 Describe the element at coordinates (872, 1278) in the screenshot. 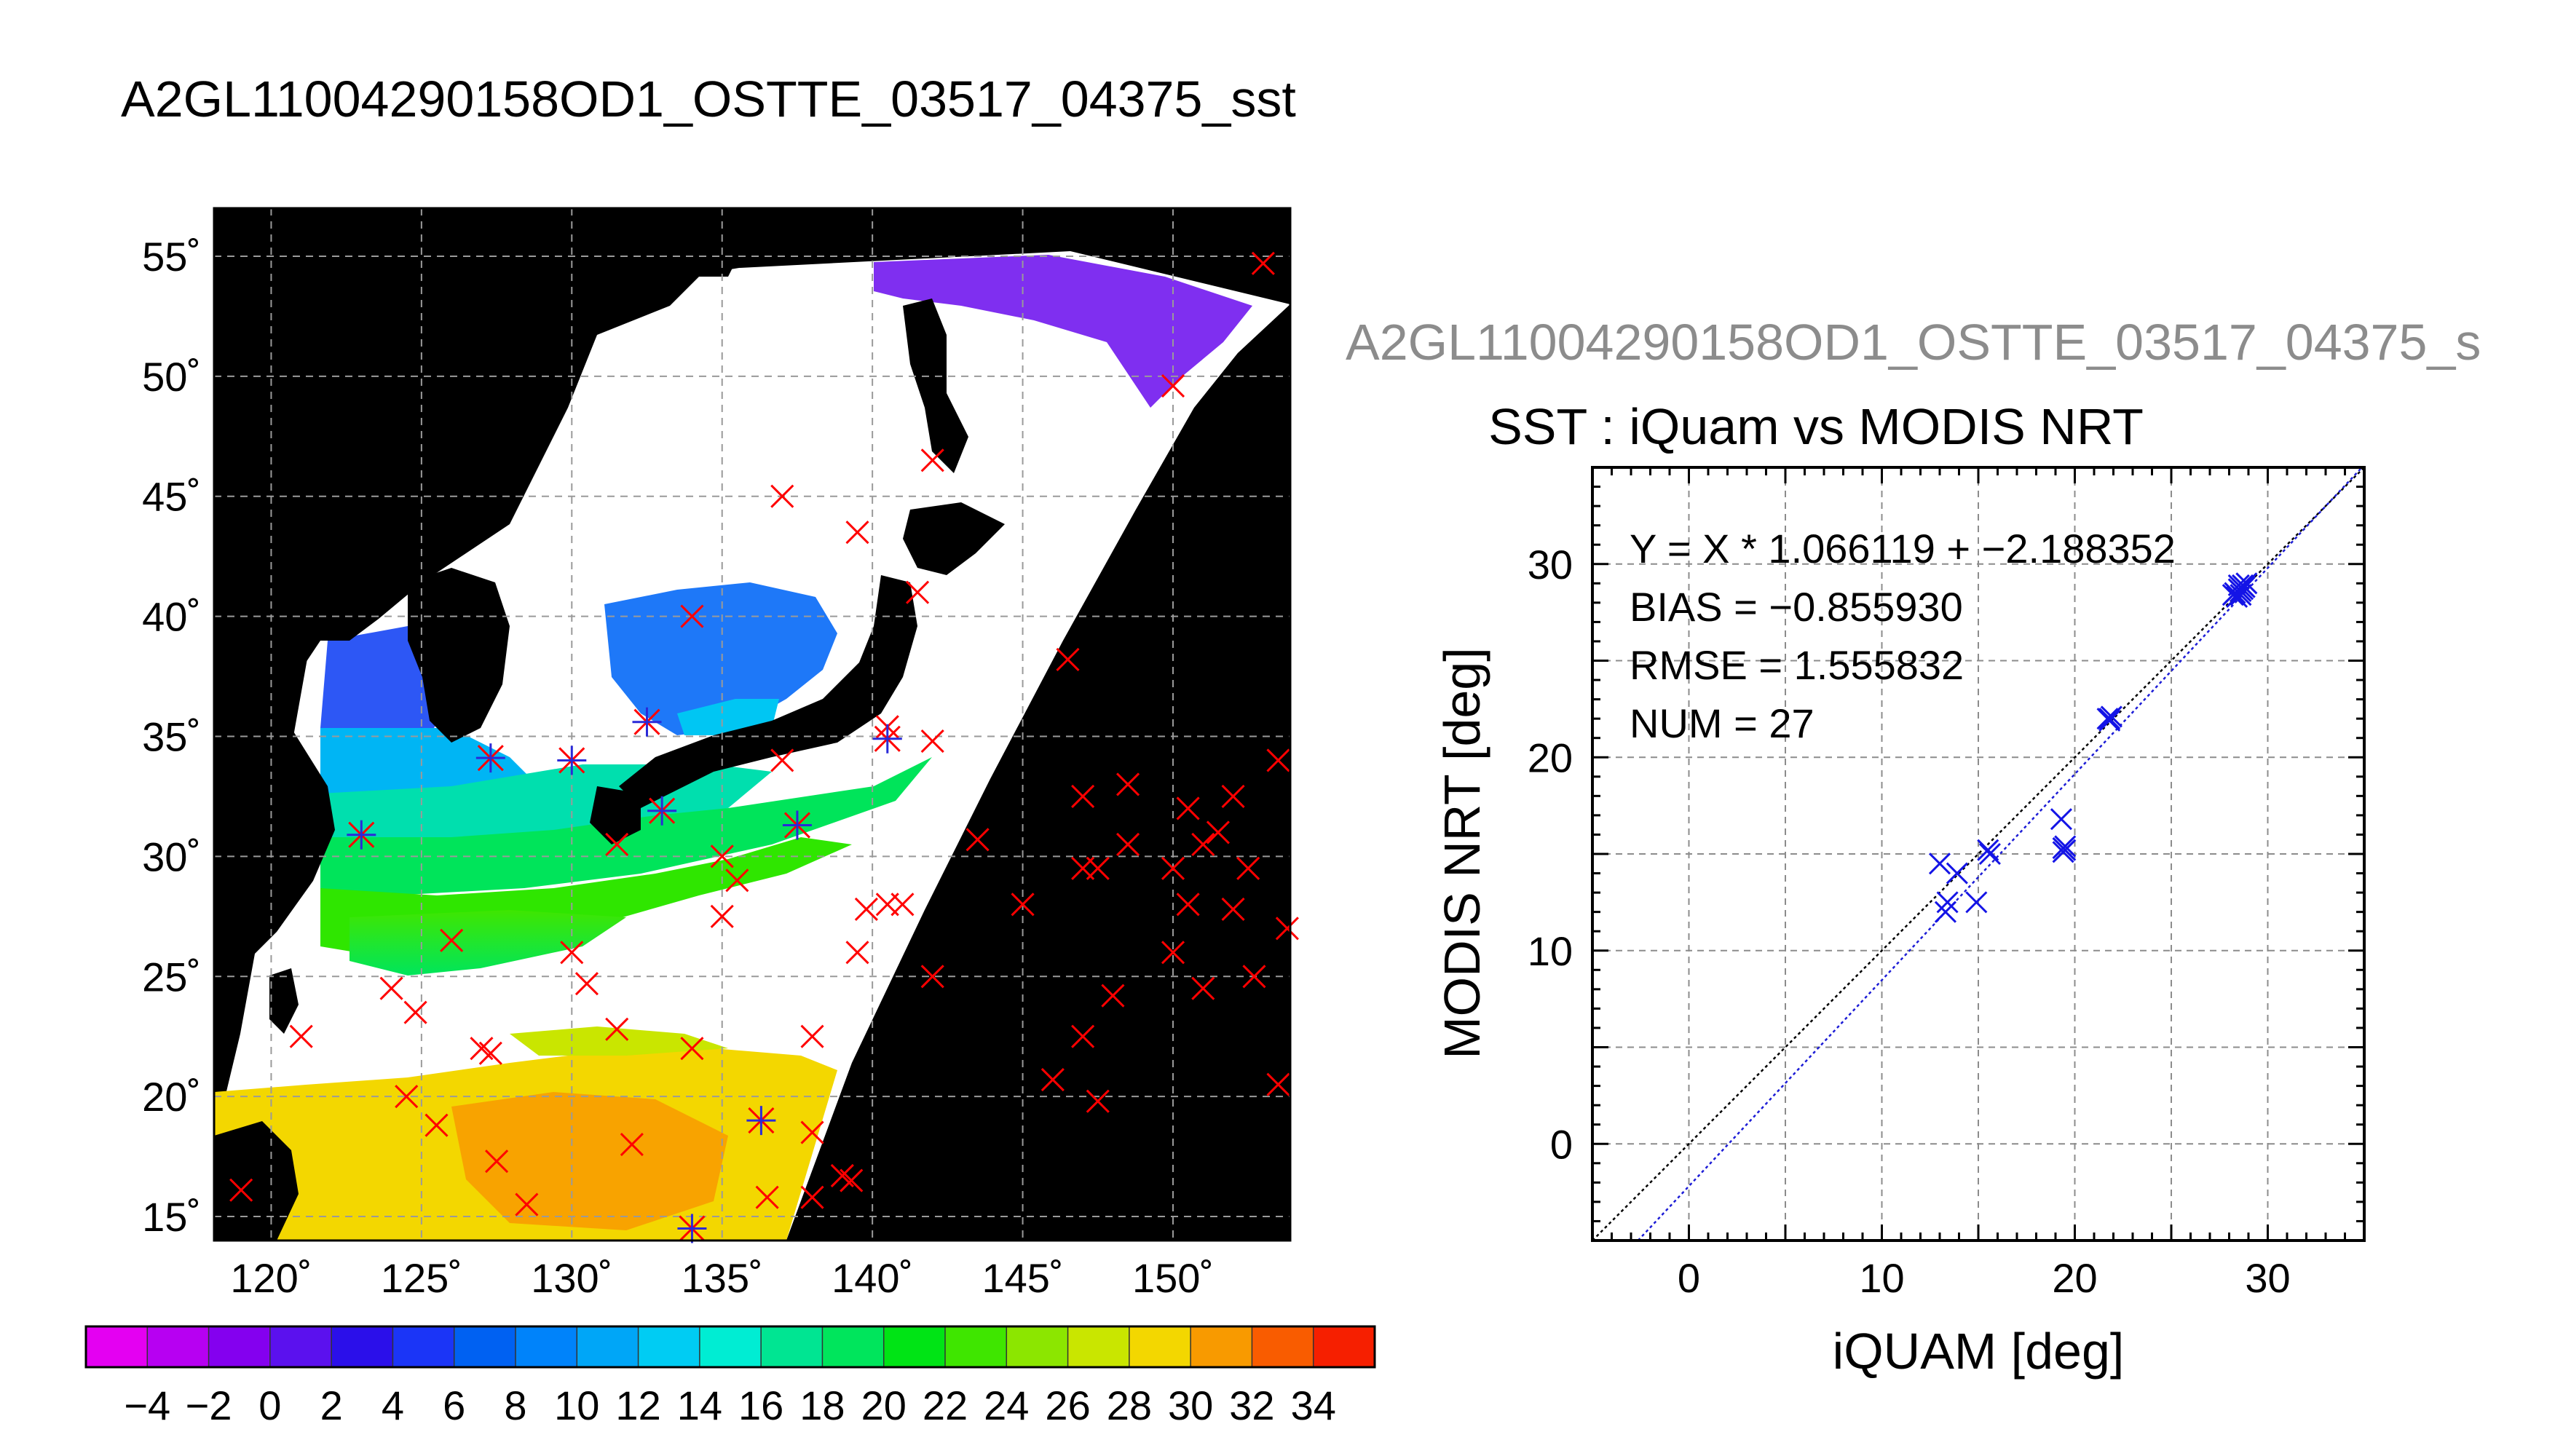

I see `map-lon-tick-label: 140˚` at that location.